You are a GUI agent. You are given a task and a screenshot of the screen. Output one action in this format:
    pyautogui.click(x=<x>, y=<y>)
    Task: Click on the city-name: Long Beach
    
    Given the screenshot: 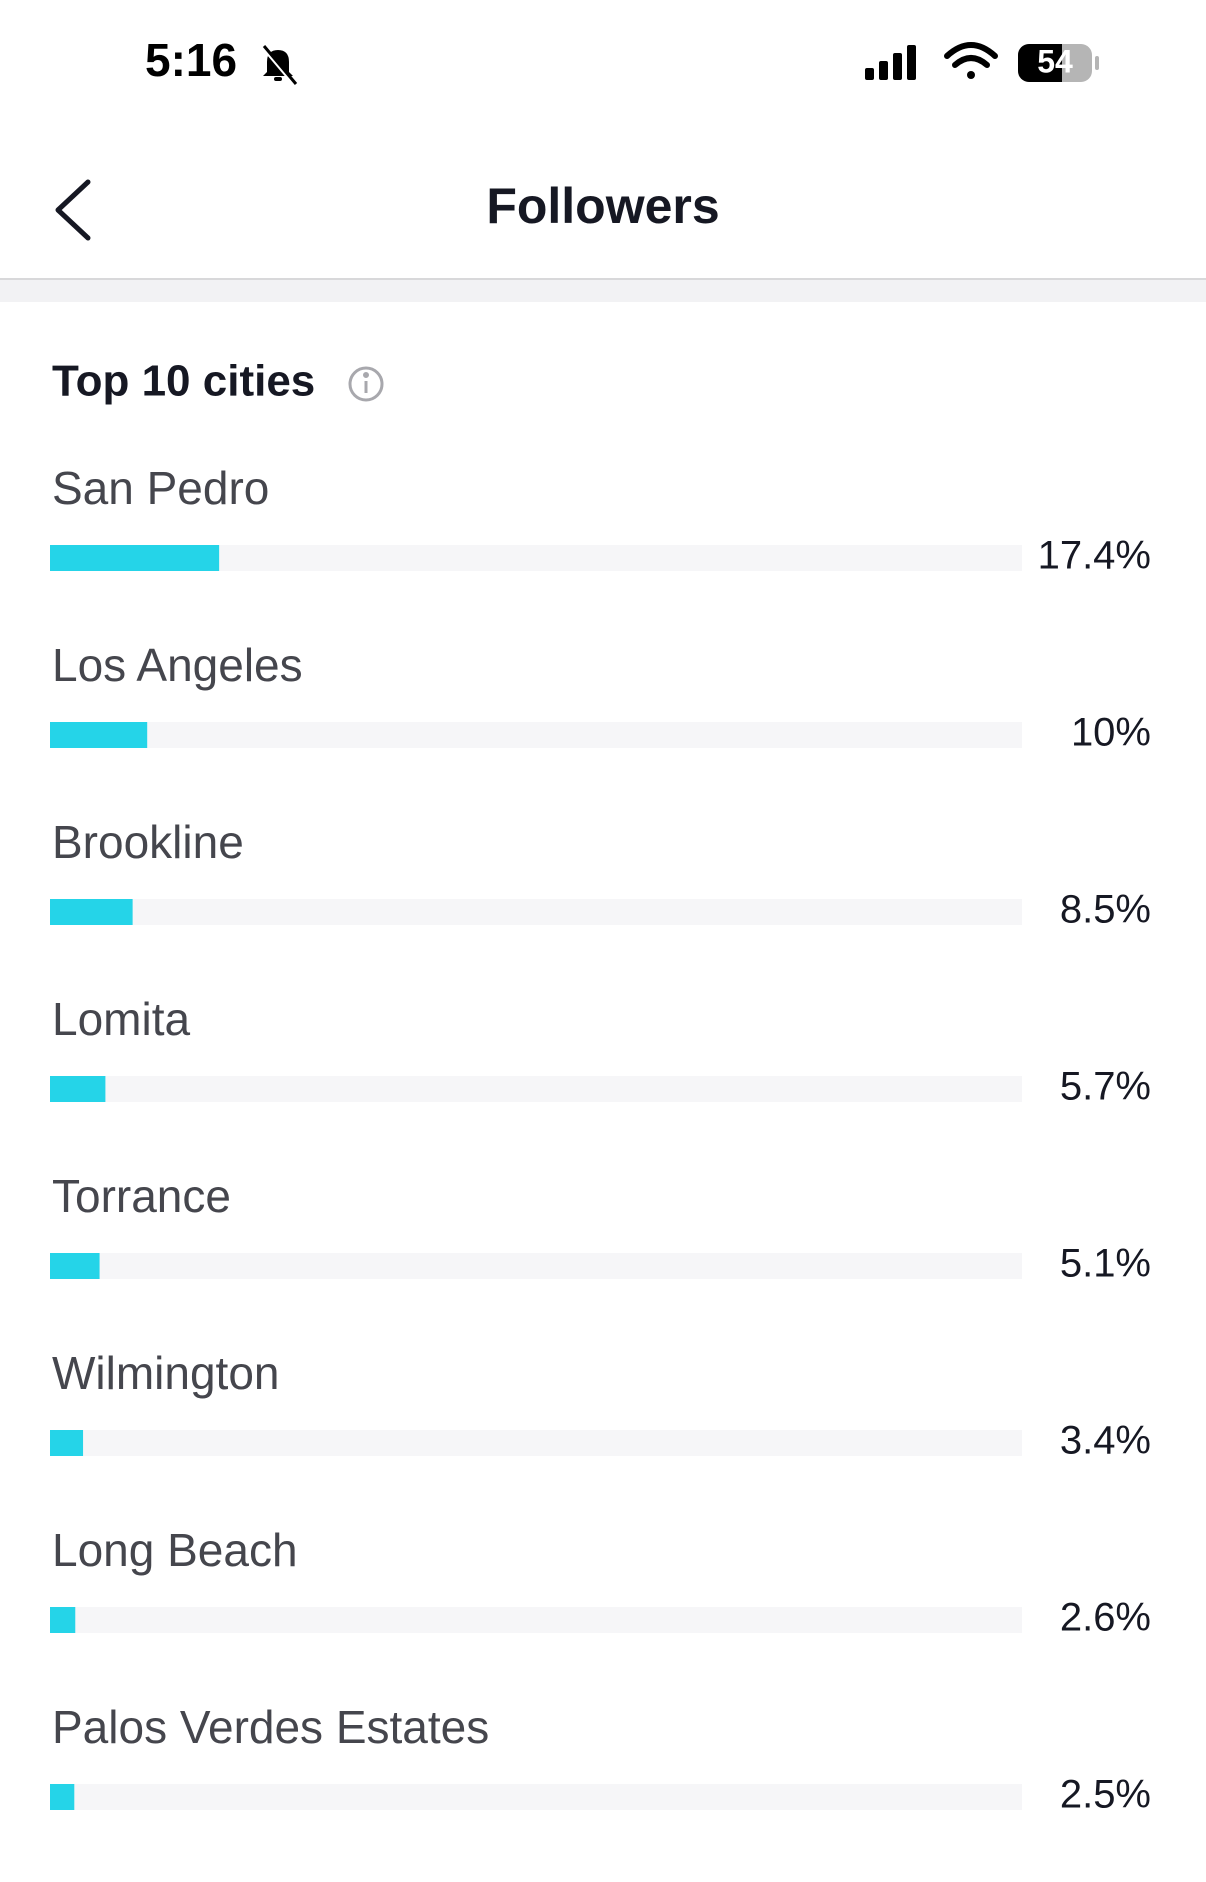 What is the action you would take?
    pyautogui.click(x=175, y=1550)
    